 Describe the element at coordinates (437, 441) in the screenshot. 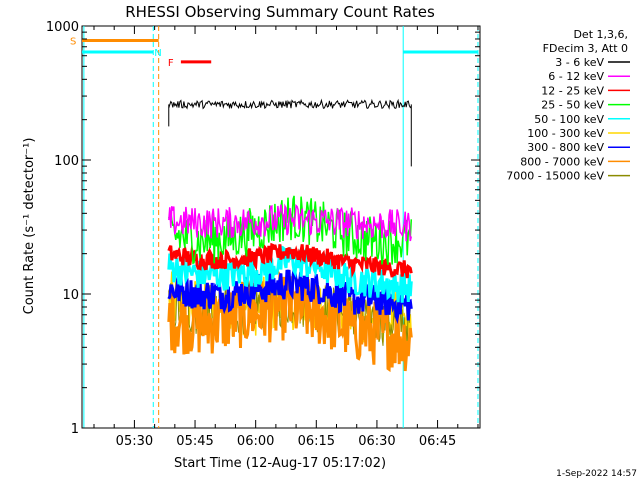

I see `x-tick-label: 06:45` at that location.